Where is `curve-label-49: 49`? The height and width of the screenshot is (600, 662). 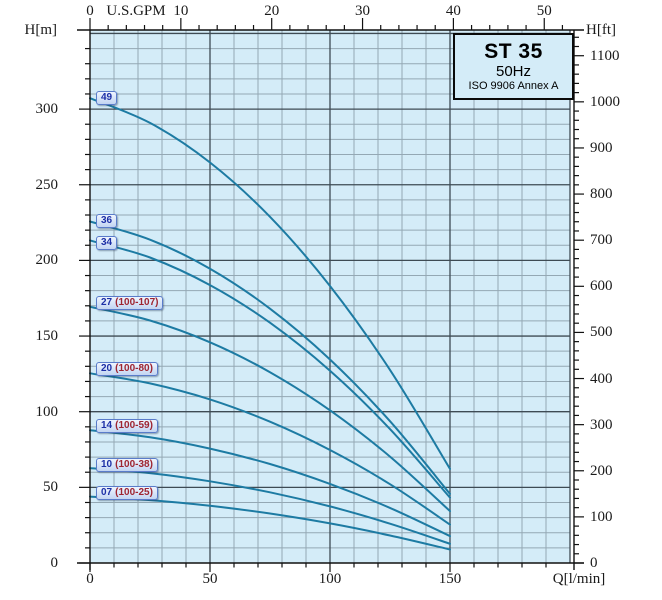 curve-label-49: 49 is located at coordinates (107, 98).